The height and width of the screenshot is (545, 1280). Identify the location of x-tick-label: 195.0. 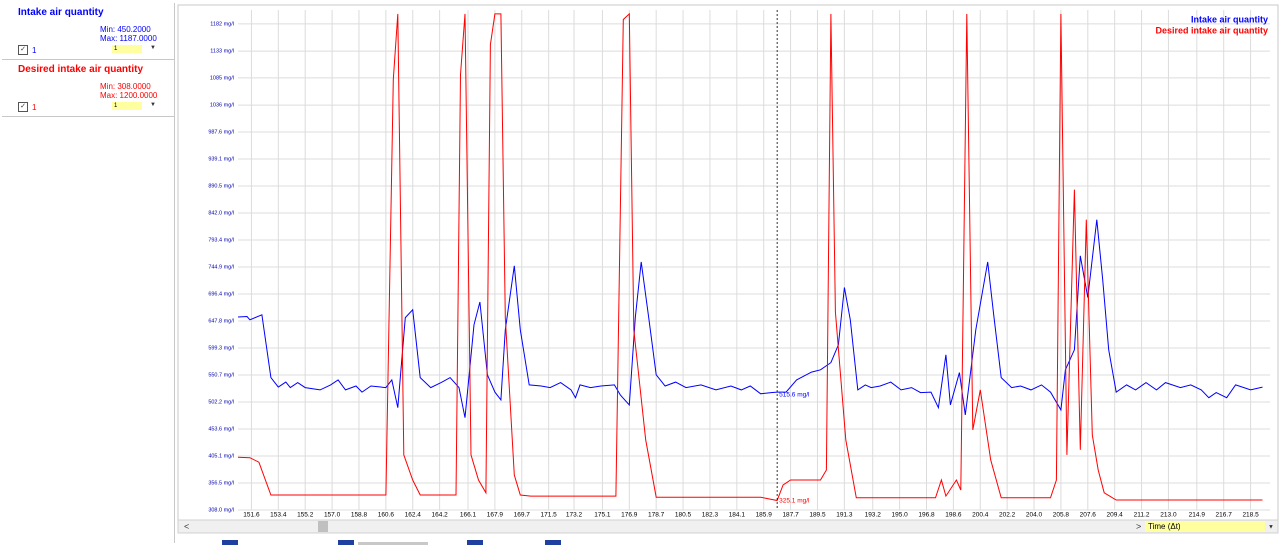
(899, 515).